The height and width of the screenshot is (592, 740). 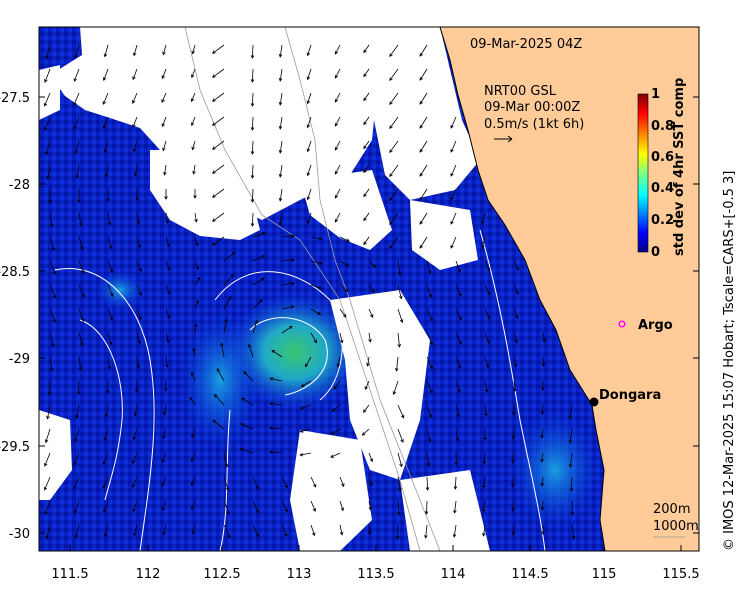 I want to click on high-variability-patch, so click(x=295, y=352).